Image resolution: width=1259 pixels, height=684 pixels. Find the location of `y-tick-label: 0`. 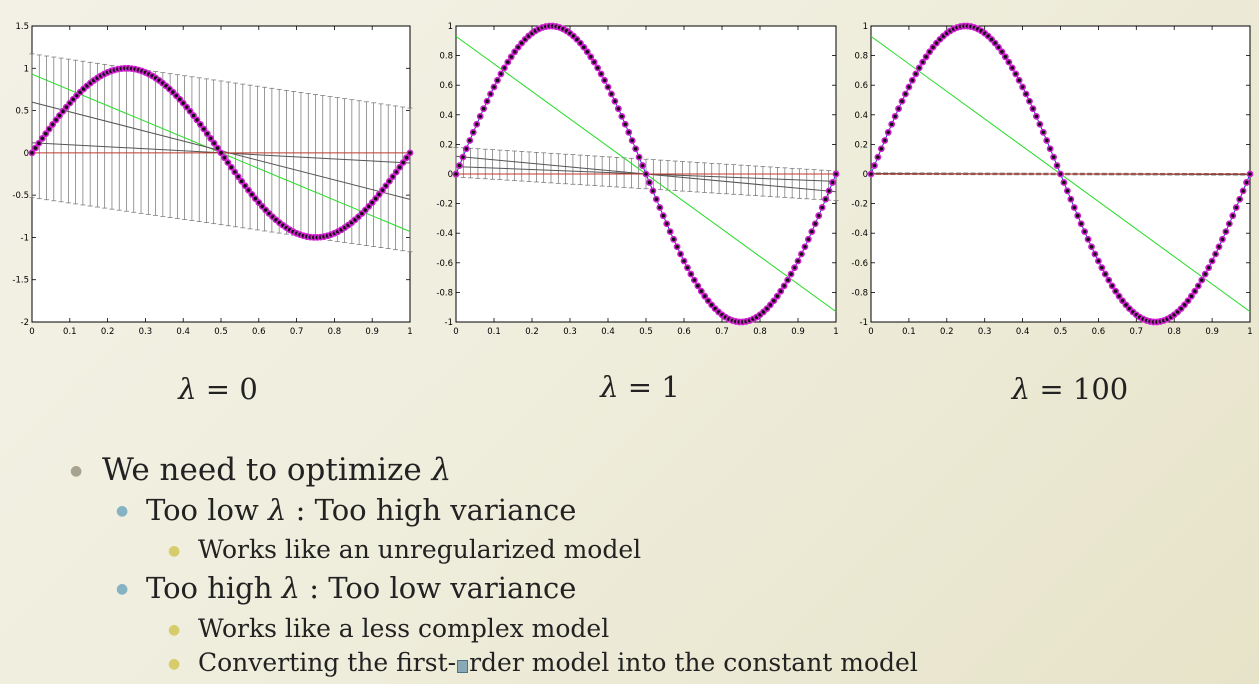

y-tick-label: 0 is located at coordinates (26, 154).